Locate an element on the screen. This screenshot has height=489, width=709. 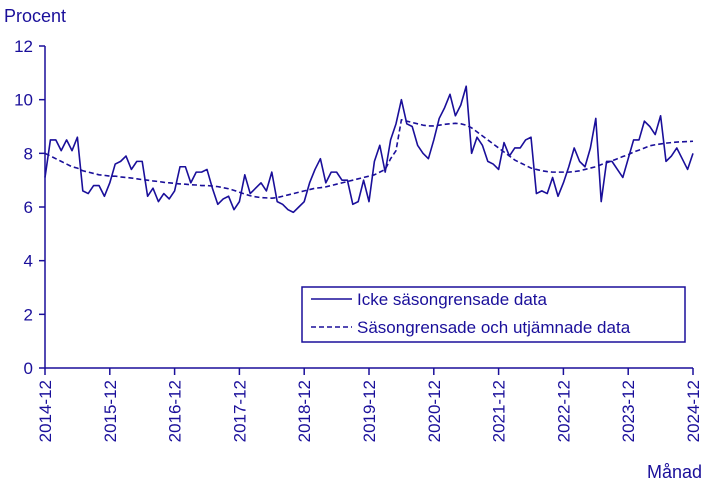
x-tick-label: 2016-12 is located at coordinates (175, 411).